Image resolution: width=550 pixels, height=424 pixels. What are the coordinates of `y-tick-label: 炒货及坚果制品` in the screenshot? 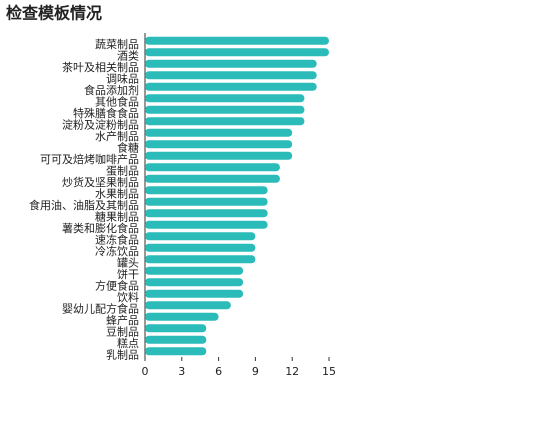 It's located at (100, 182).